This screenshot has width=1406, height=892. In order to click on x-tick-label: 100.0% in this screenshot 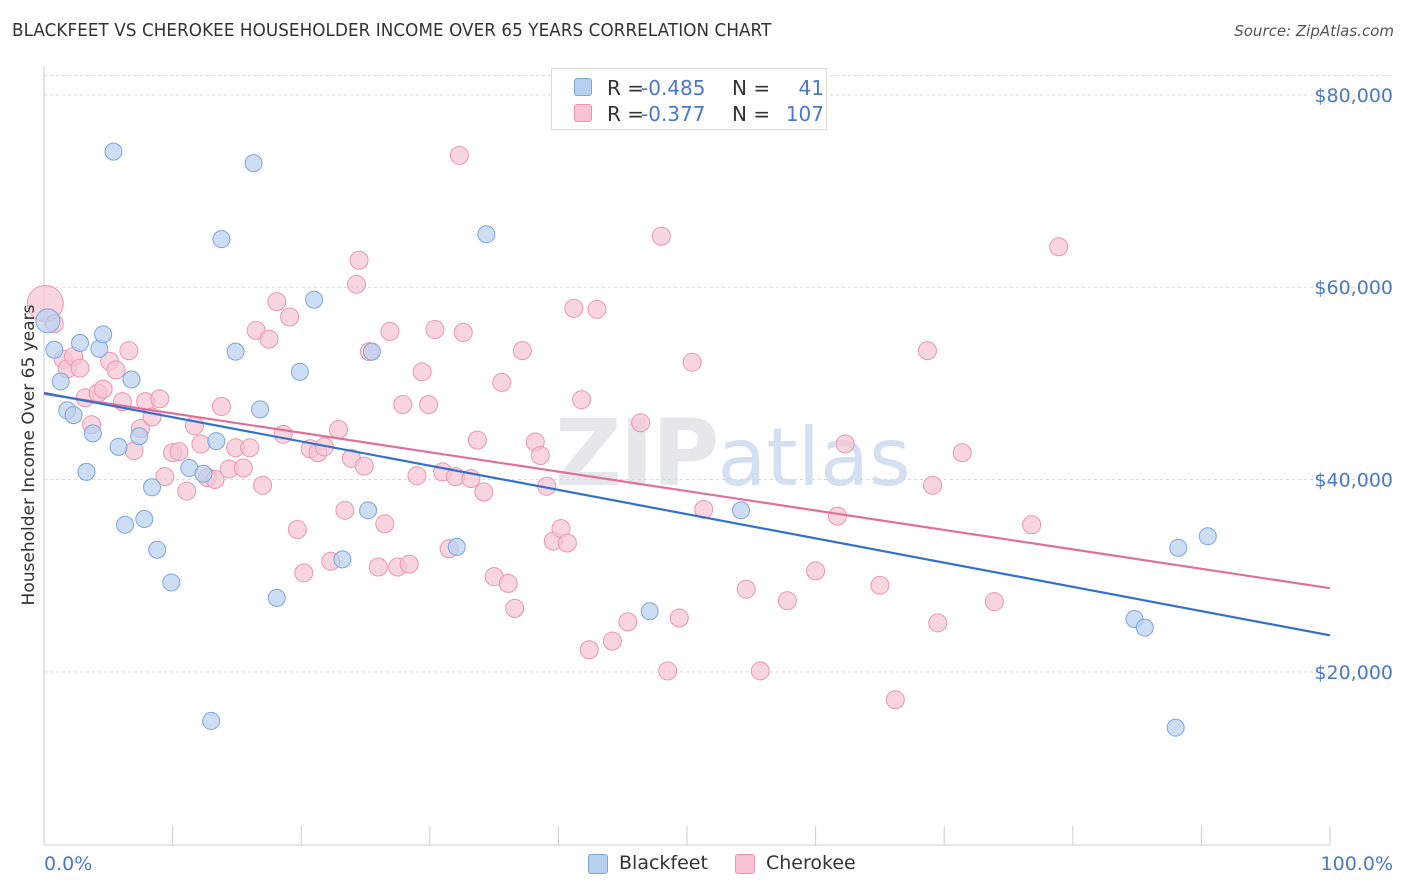, I will do `click(1357, 864)`.